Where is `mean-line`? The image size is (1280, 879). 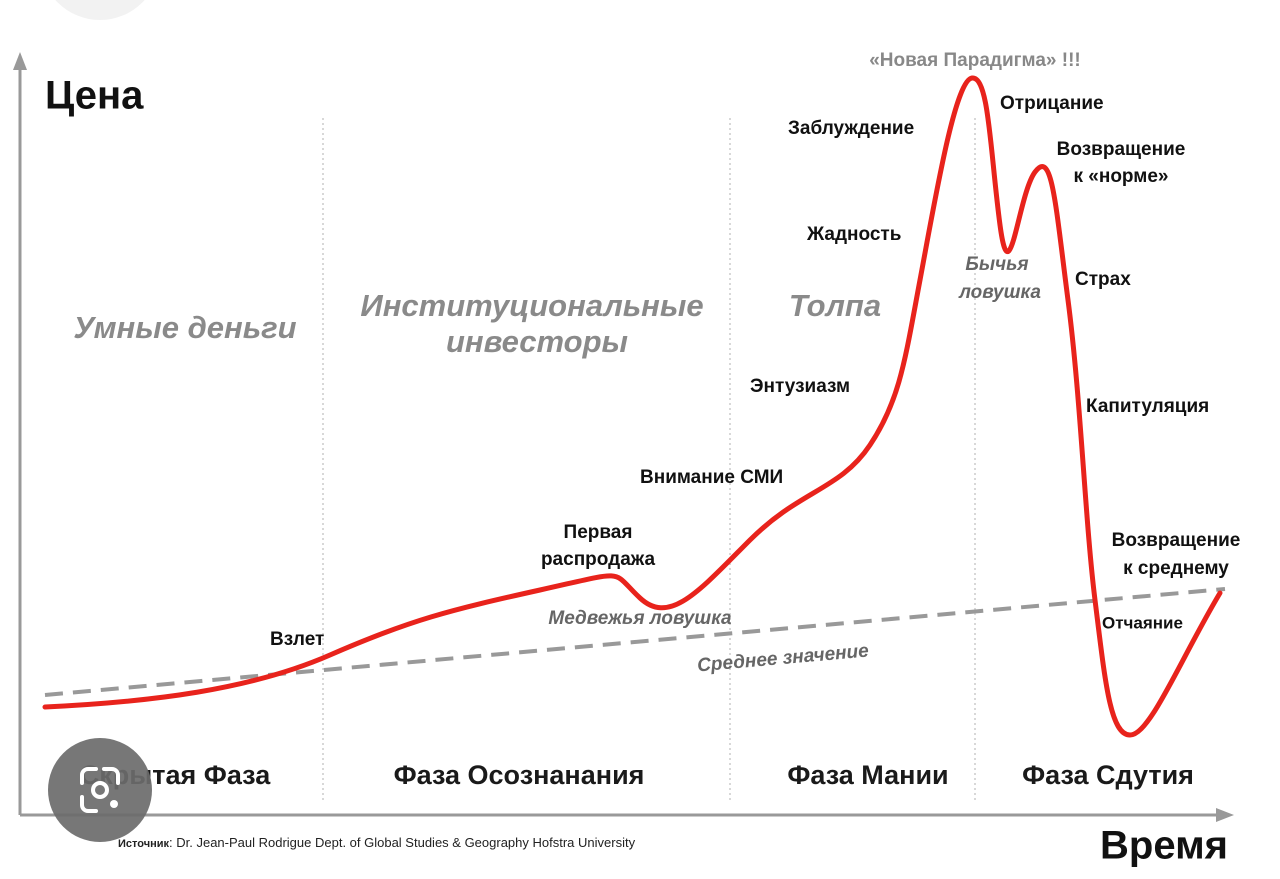 mean-line is located at coordinates (635, 642).